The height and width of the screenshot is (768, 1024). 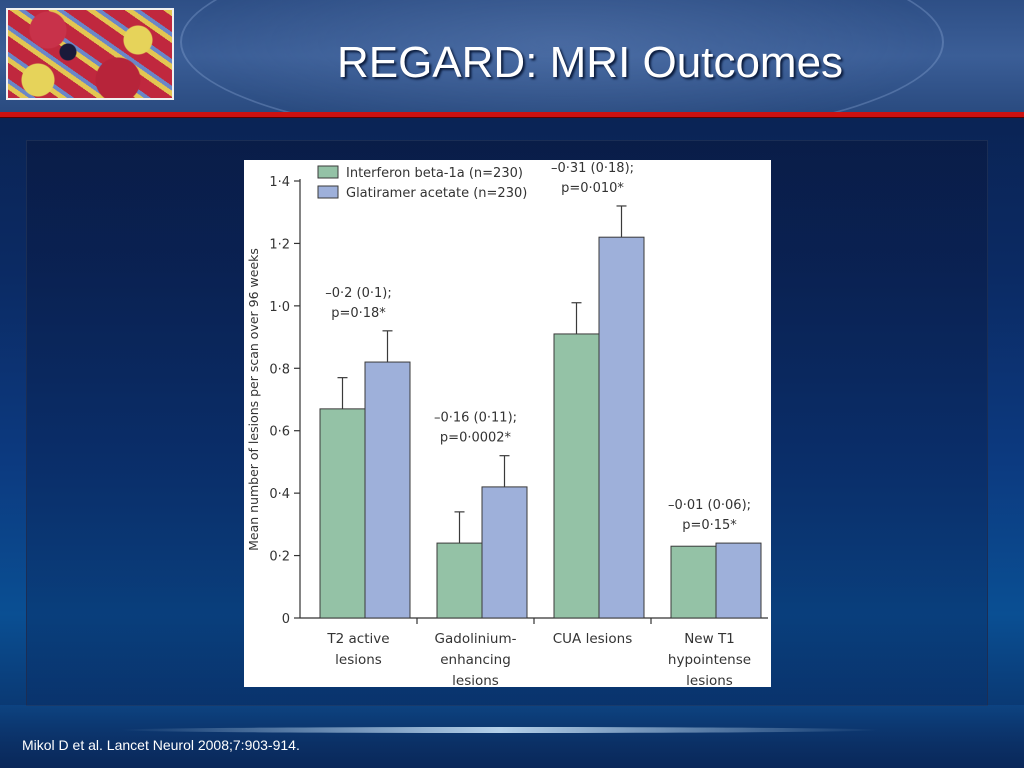 What do you see at coordinates (436, 193) in the screenshot?
I see `legend-label: Glatiramer acetate (n=230)` at bounding box center [436, 193].